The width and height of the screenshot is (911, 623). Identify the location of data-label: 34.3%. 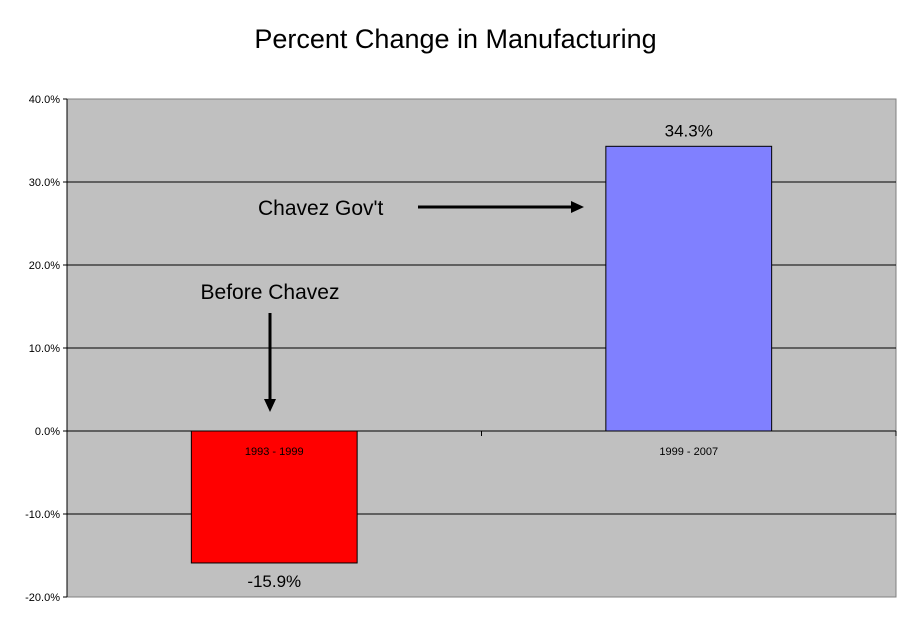
(689, 130).